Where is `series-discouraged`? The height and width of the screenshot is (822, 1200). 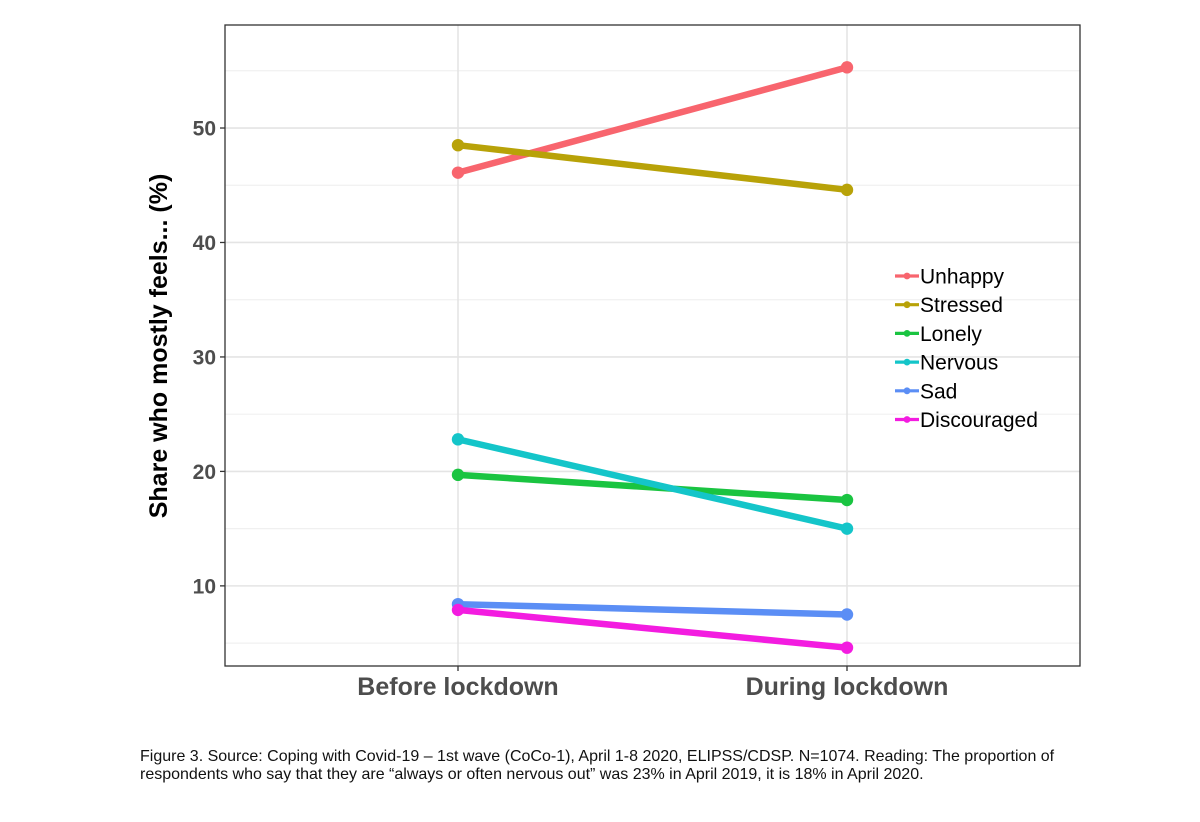
series-discouraged is located at coordinates (652, 628).